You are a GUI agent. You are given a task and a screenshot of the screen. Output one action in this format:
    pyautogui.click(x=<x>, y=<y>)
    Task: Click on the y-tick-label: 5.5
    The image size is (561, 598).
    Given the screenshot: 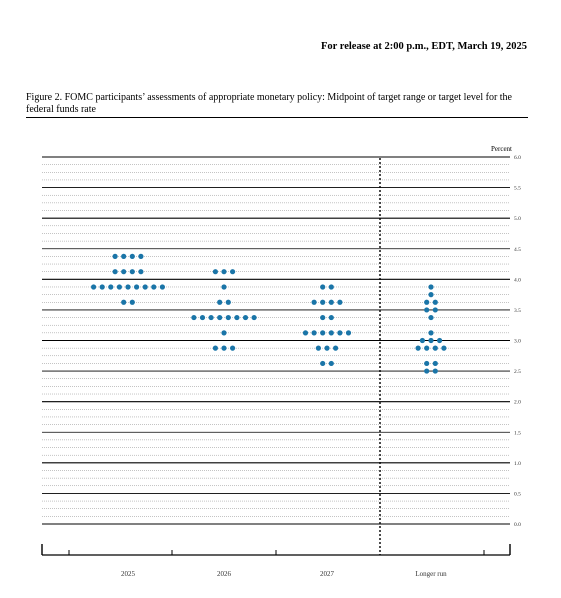 What is the action you would take?
    pyautogui.click(x=517, y=189)
    